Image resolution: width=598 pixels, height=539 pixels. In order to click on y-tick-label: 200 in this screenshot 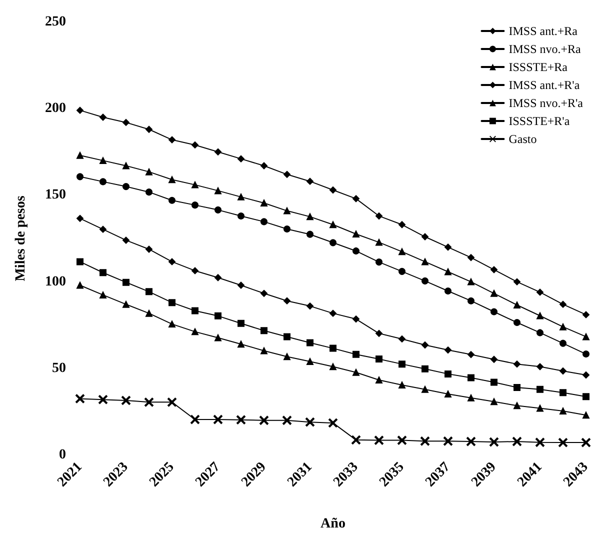, I will do `click(55, 108)`.